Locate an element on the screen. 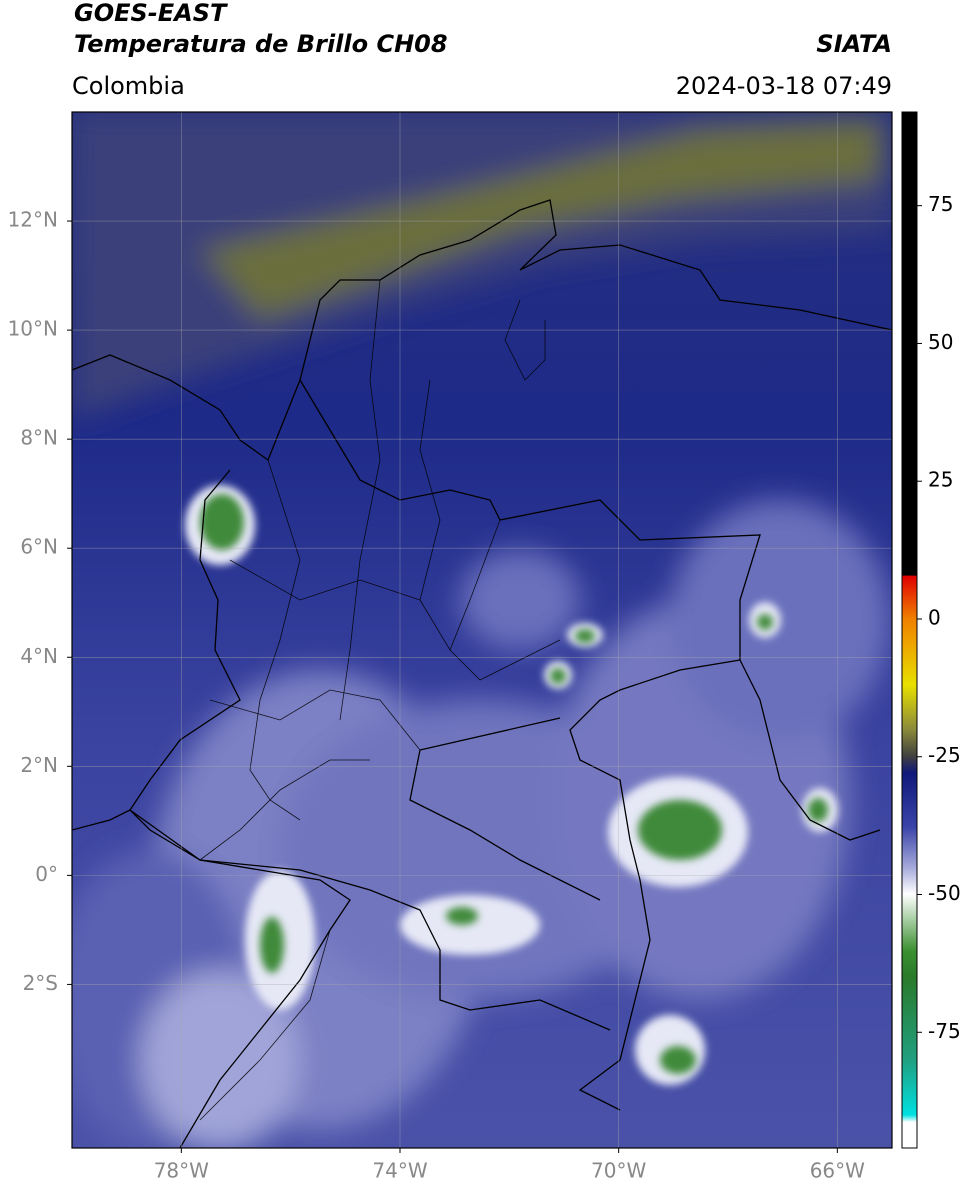 This screenshot has width=966, height=1194. source: SIATA is located at coordinates (854, 44).